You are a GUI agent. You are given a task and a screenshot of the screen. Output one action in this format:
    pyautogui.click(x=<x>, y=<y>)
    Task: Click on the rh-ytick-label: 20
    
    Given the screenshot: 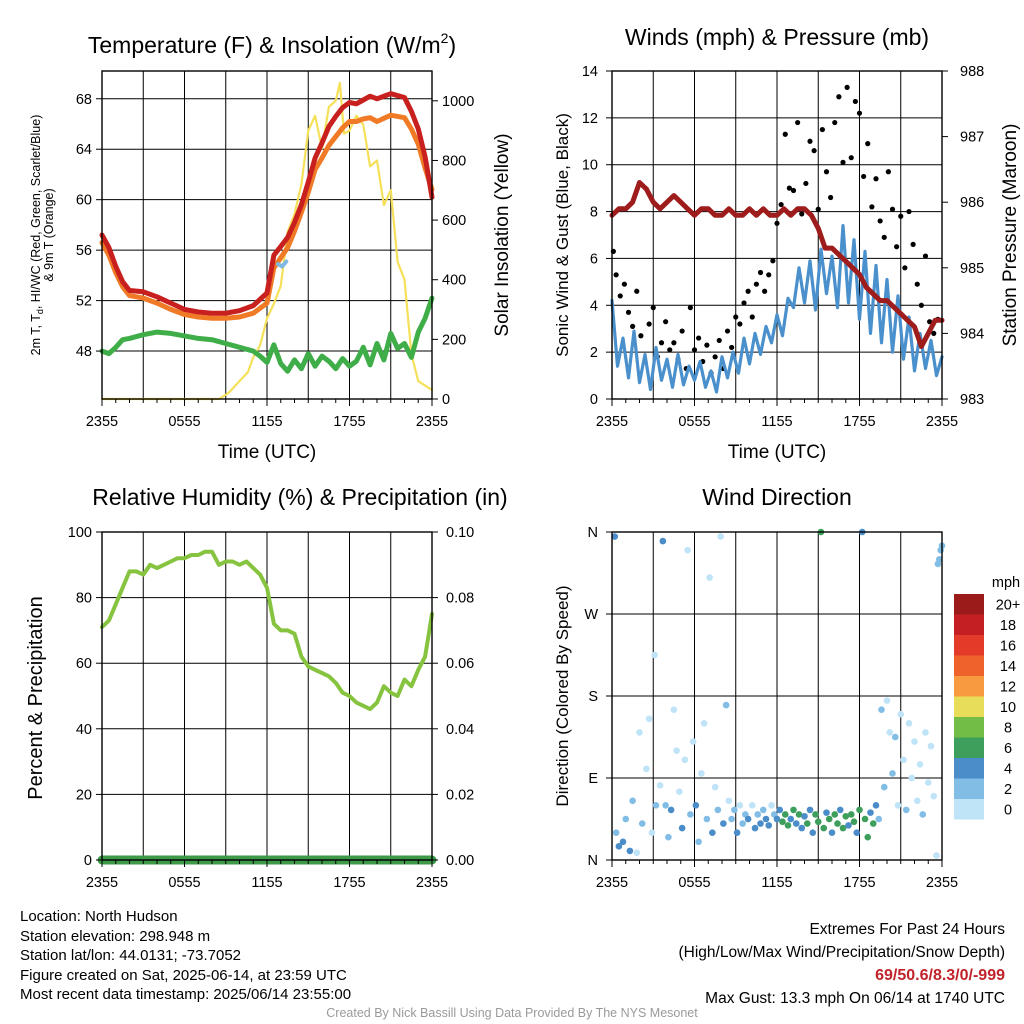 What is the action you would take?
    pyautogui.click(x=84, y=795)
    